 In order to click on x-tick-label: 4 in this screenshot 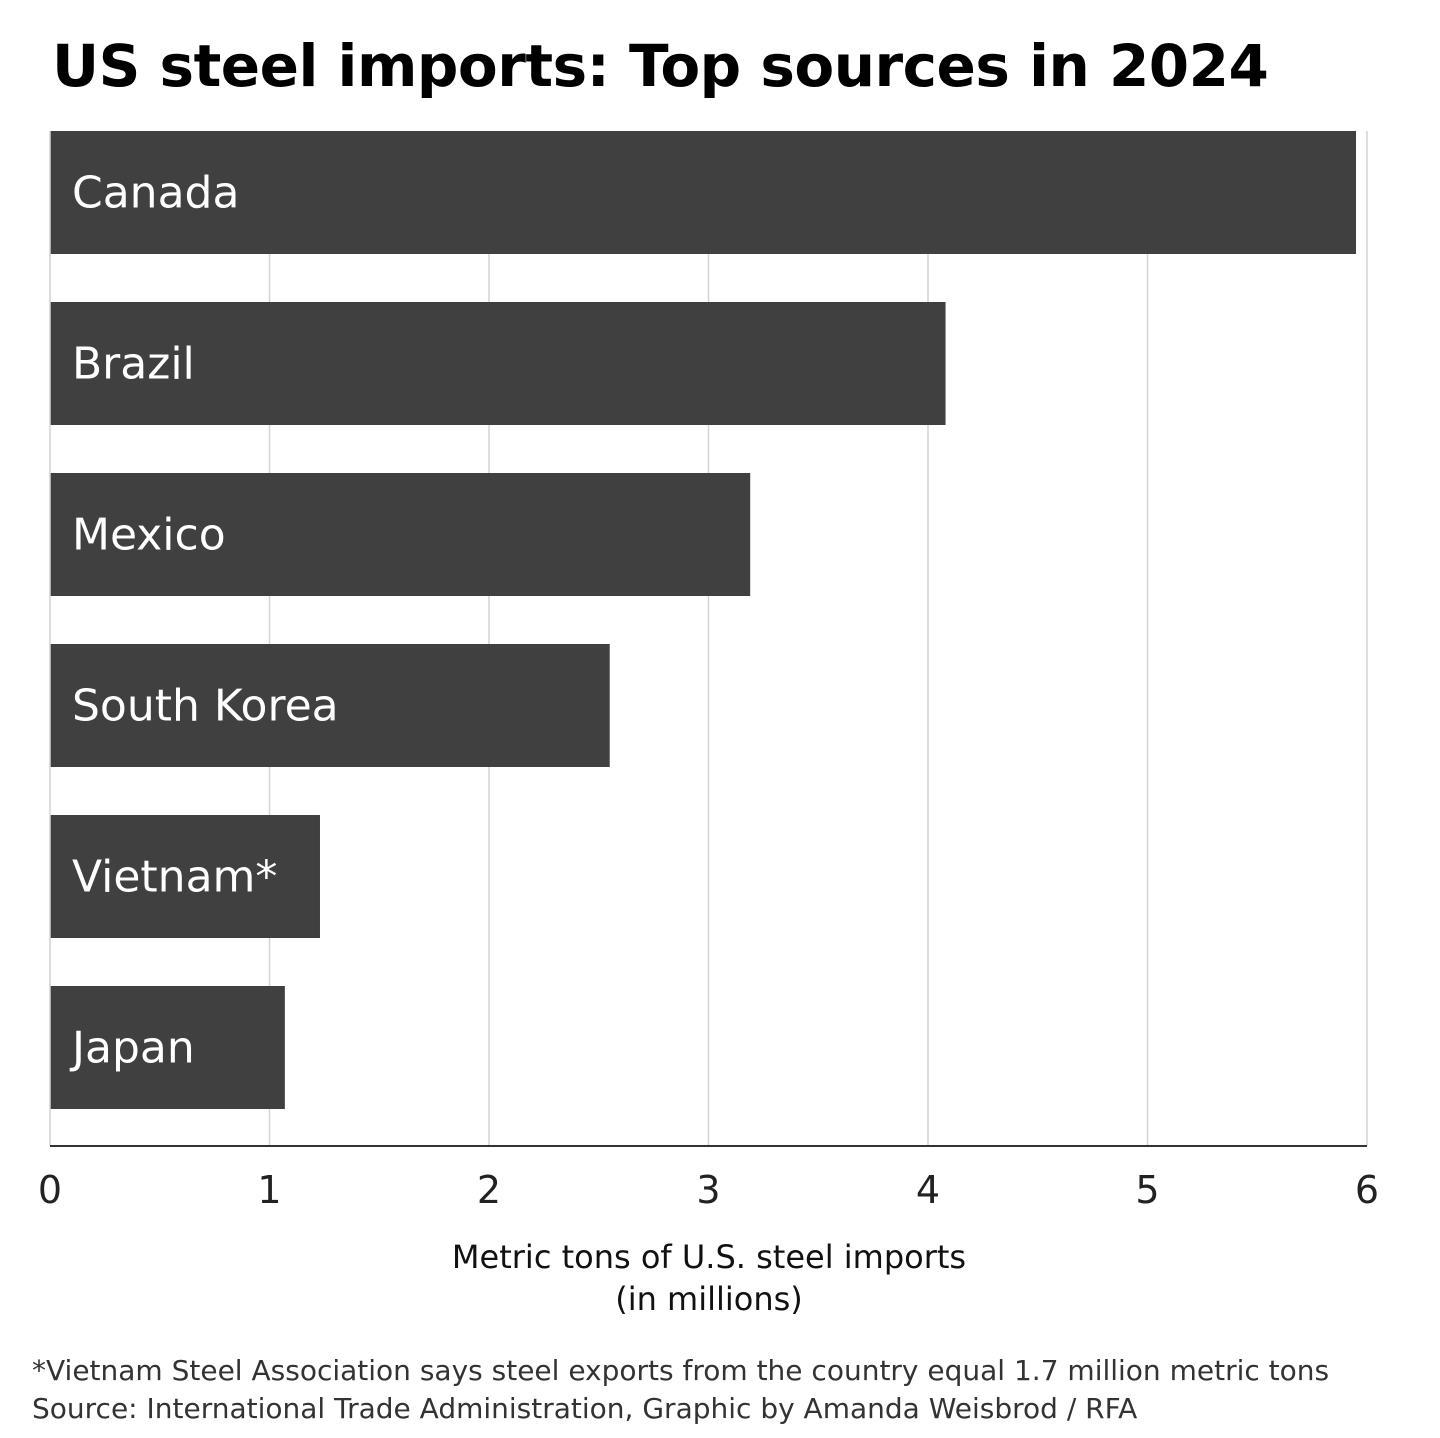, I will do `click(928, 1190)`.